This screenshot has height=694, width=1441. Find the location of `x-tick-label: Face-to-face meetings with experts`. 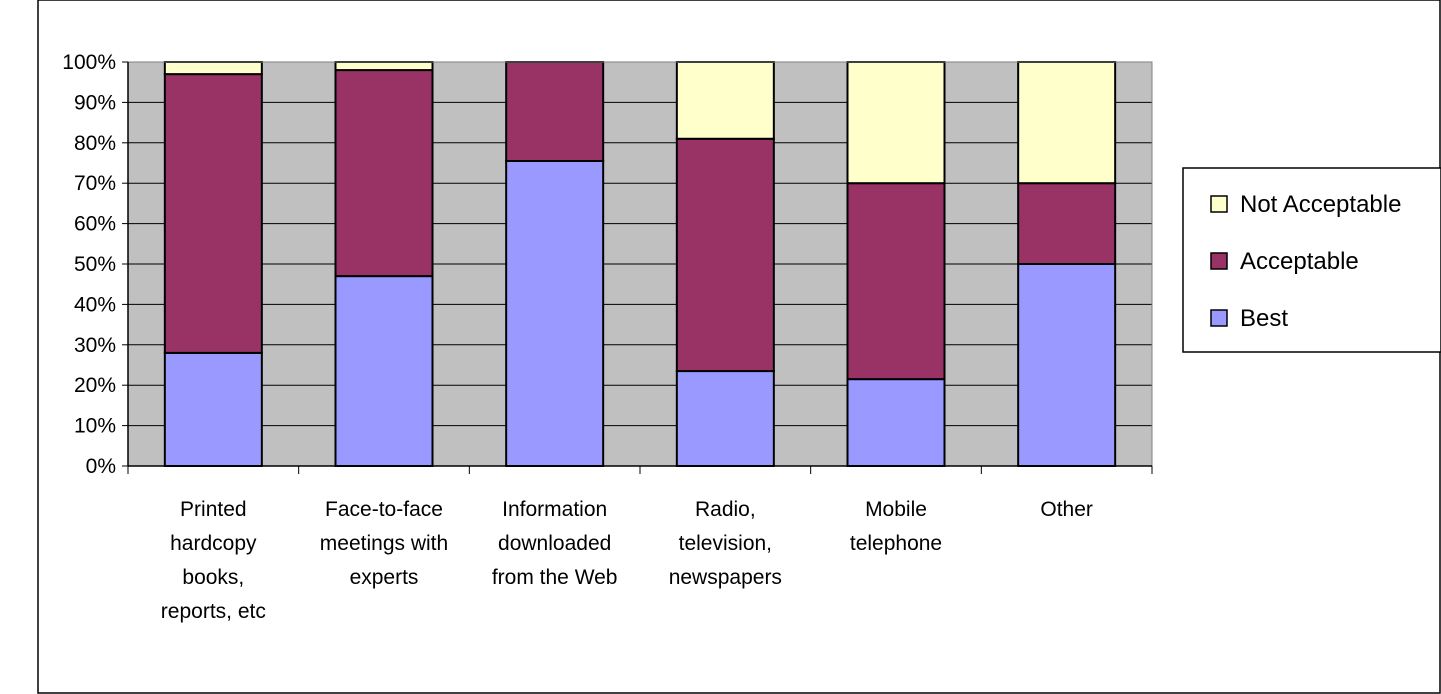

x-tick-label: Face-to-face meetings with experts is located at coordinates (384, 543).